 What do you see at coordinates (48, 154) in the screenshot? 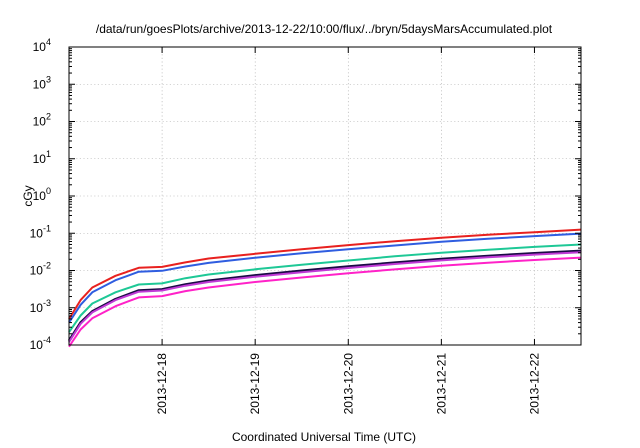
I see `y-tick-label-exponent: 1` at bounding box center [48, 154].